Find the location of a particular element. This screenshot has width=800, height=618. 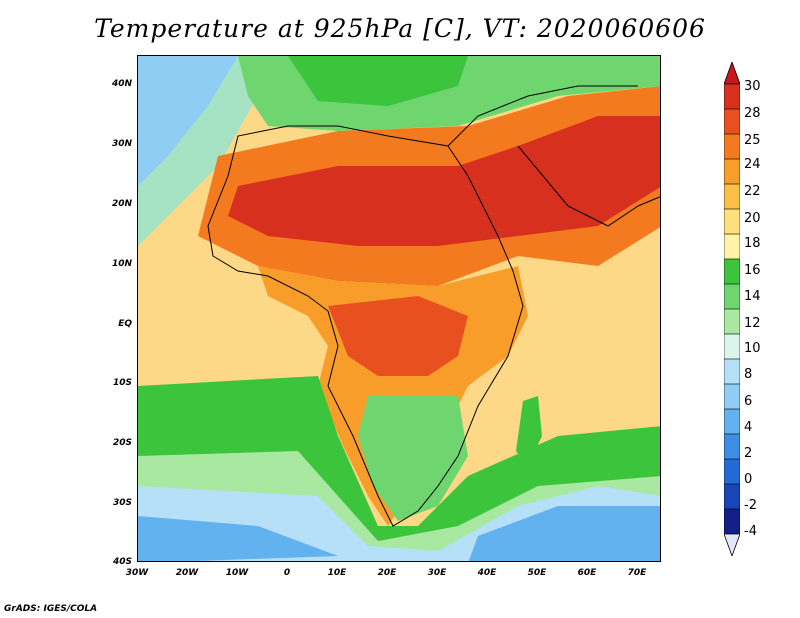

colorbar-label: 20 is located at coordinates (752, 218).